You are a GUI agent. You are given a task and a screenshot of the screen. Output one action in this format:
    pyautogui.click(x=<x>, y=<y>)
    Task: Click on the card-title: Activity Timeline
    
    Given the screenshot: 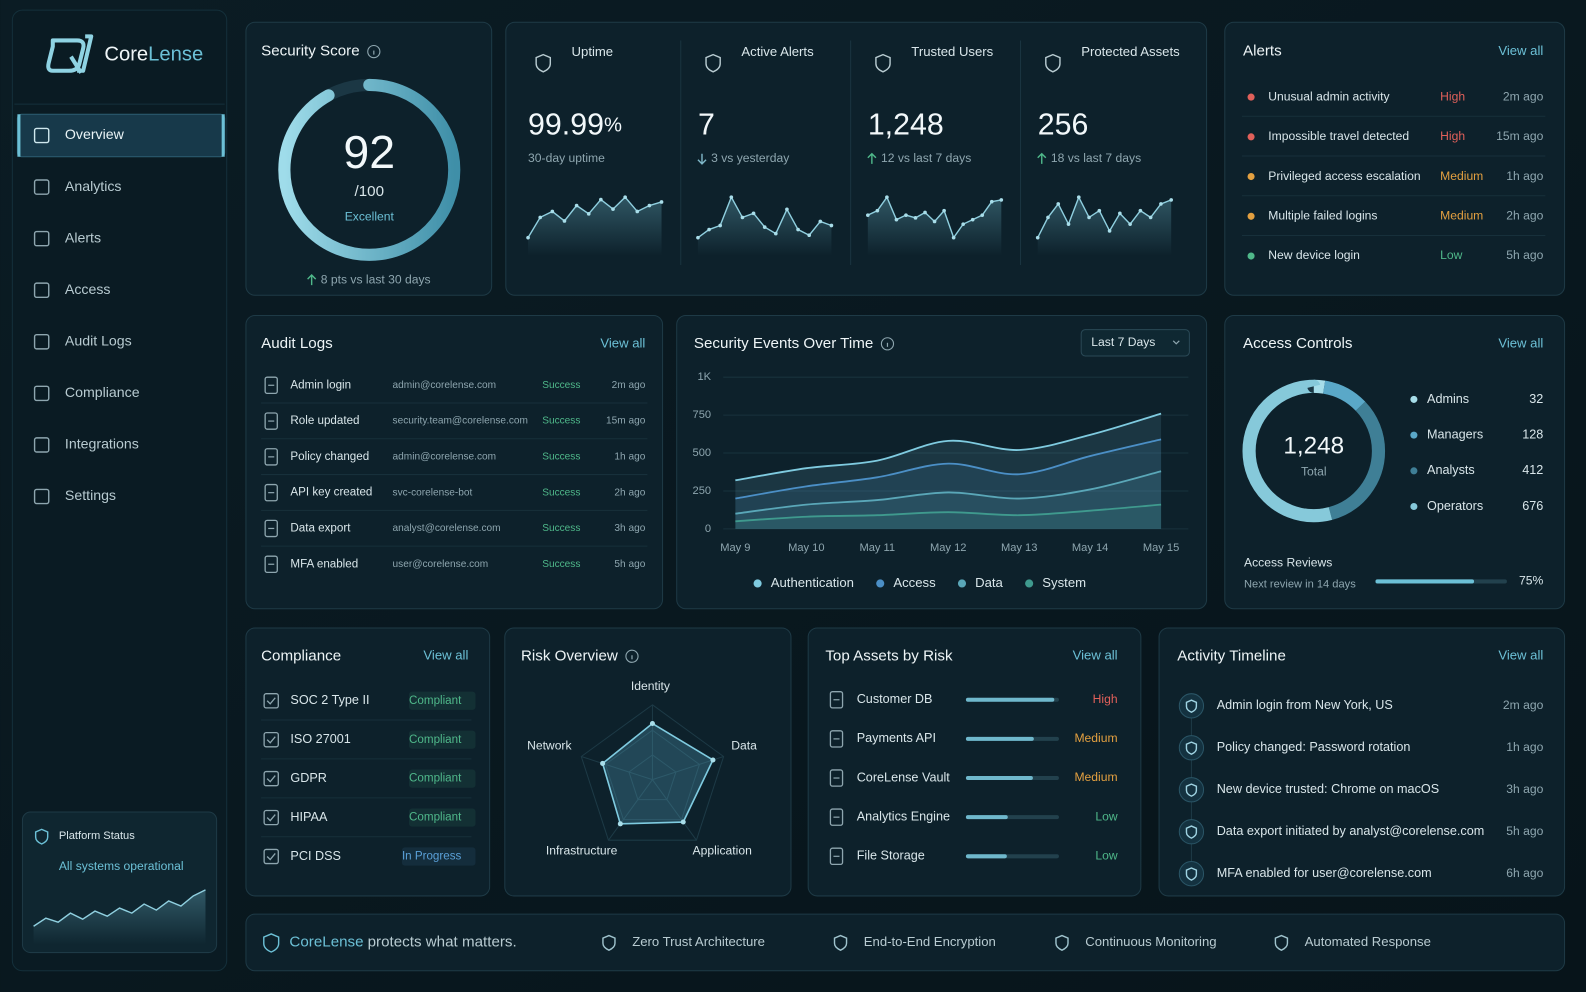 What is the action you would take?
    pyautogui.click(x=1231, y=655)
    